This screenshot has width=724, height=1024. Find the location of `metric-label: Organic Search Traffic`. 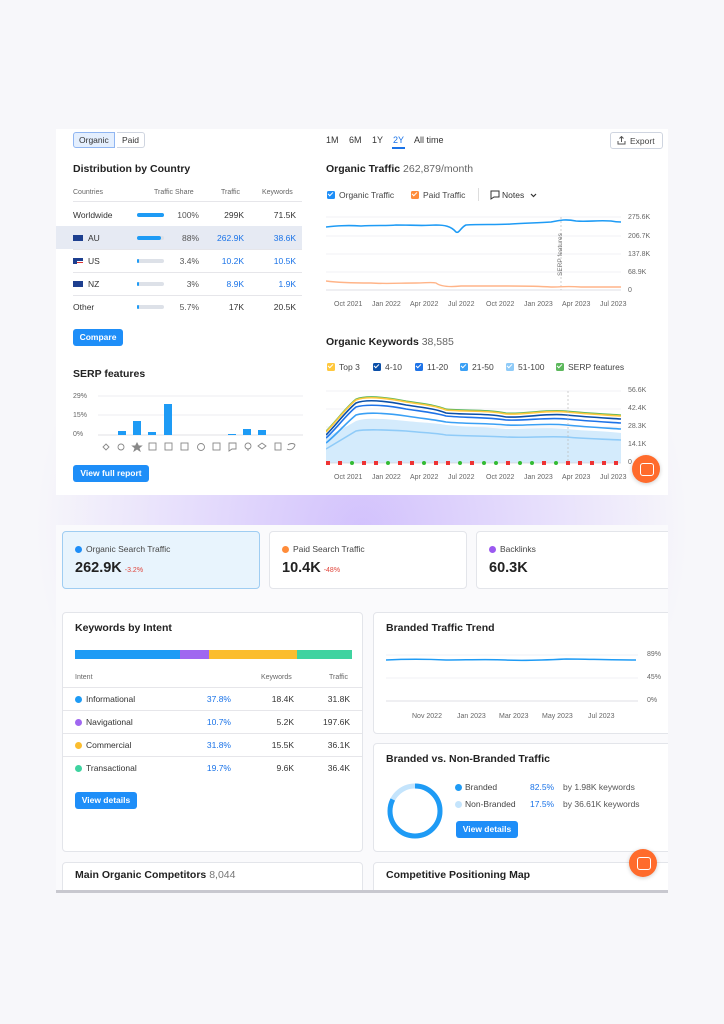

metric-label: Organic Search Traffic is located at coordinates (128, 549).